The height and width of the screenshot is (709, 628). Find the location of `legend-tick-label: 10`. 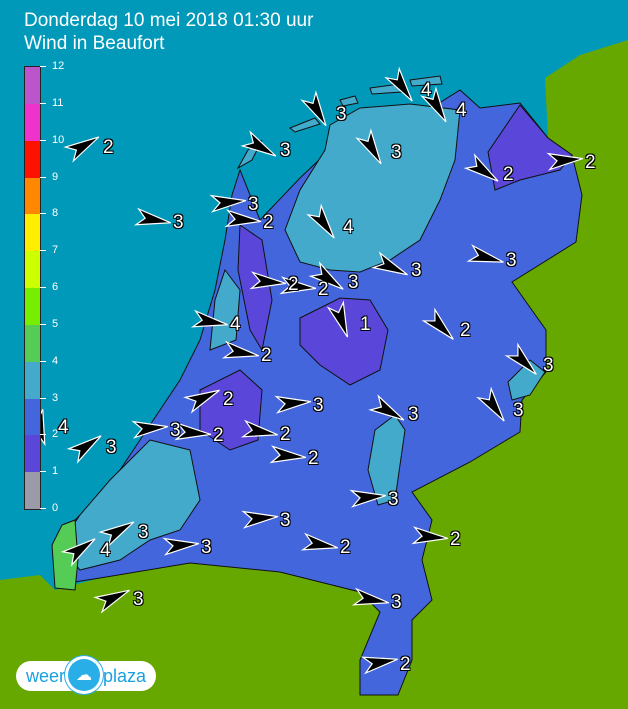

legend-tick-label: 10 is located at coordinates (58, 139).